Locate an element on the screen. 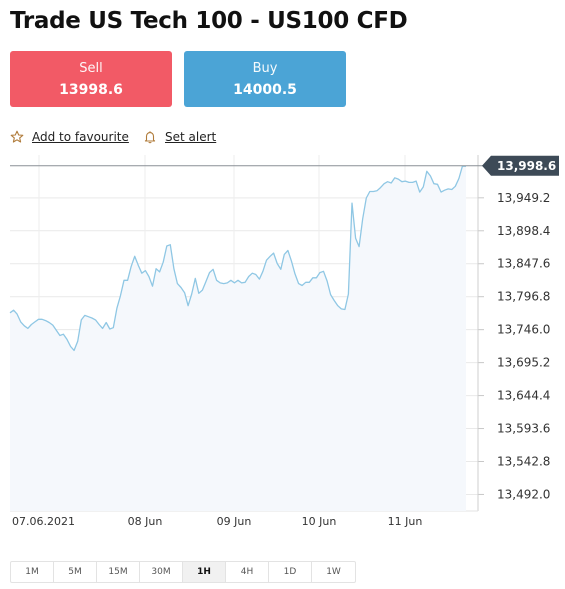 The image size is (565, 589). y-tick-label: 13,847.6 is located at coordinates (523, 264).